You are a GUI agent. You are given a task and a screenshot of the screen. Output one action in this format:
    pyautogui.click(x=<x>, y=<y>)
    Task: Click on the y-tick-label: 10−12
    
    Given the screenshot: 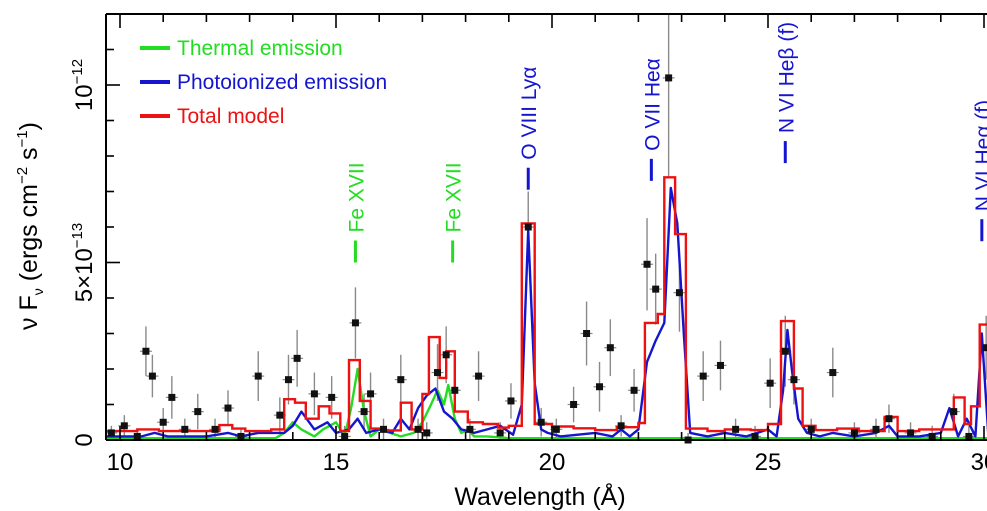 What is the action you would take?
    pyautogui.click(x=83, y=85)
    